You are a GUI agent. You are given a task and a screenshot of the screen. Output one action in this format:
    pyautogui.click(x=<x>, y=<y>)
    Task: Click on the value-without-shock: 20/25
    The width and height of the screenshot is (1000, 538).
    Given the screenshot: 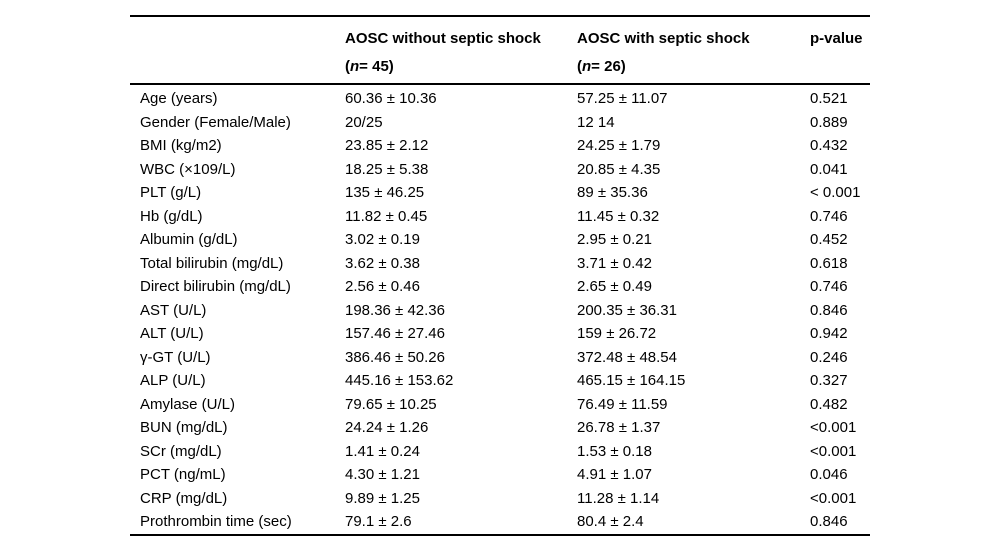 What is the action you would take?
    pyautogui.click(x=364, y=122)
    